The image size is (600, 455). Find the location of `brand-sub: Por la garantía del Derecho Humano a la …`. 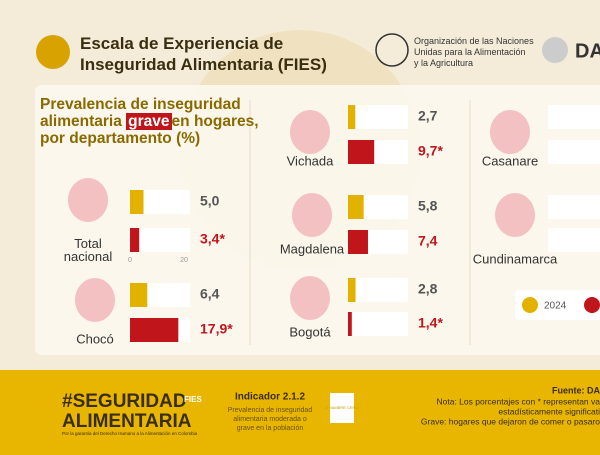

brand-sub: Por la garantía del Derecho Humano a la … is located at coordinates (130, 433).